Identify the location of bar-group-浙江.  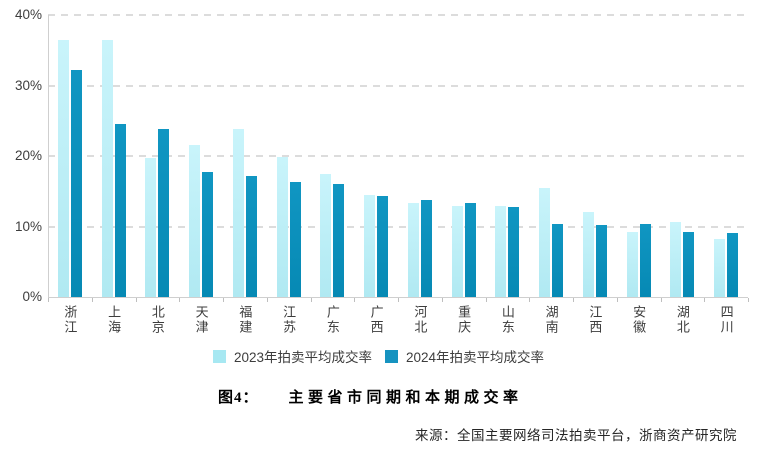
(70, 156).